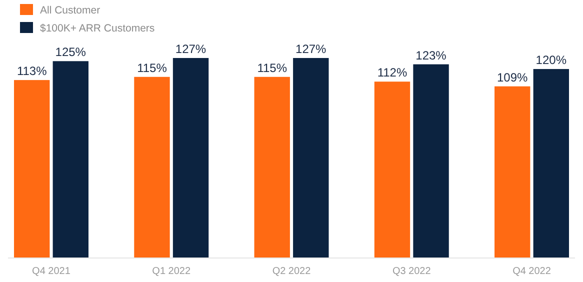 This screenshot has width=583, height=282. Describe the element at coordinates (431, 55) in the screenshot. I see `data-label: 123%` at that location.